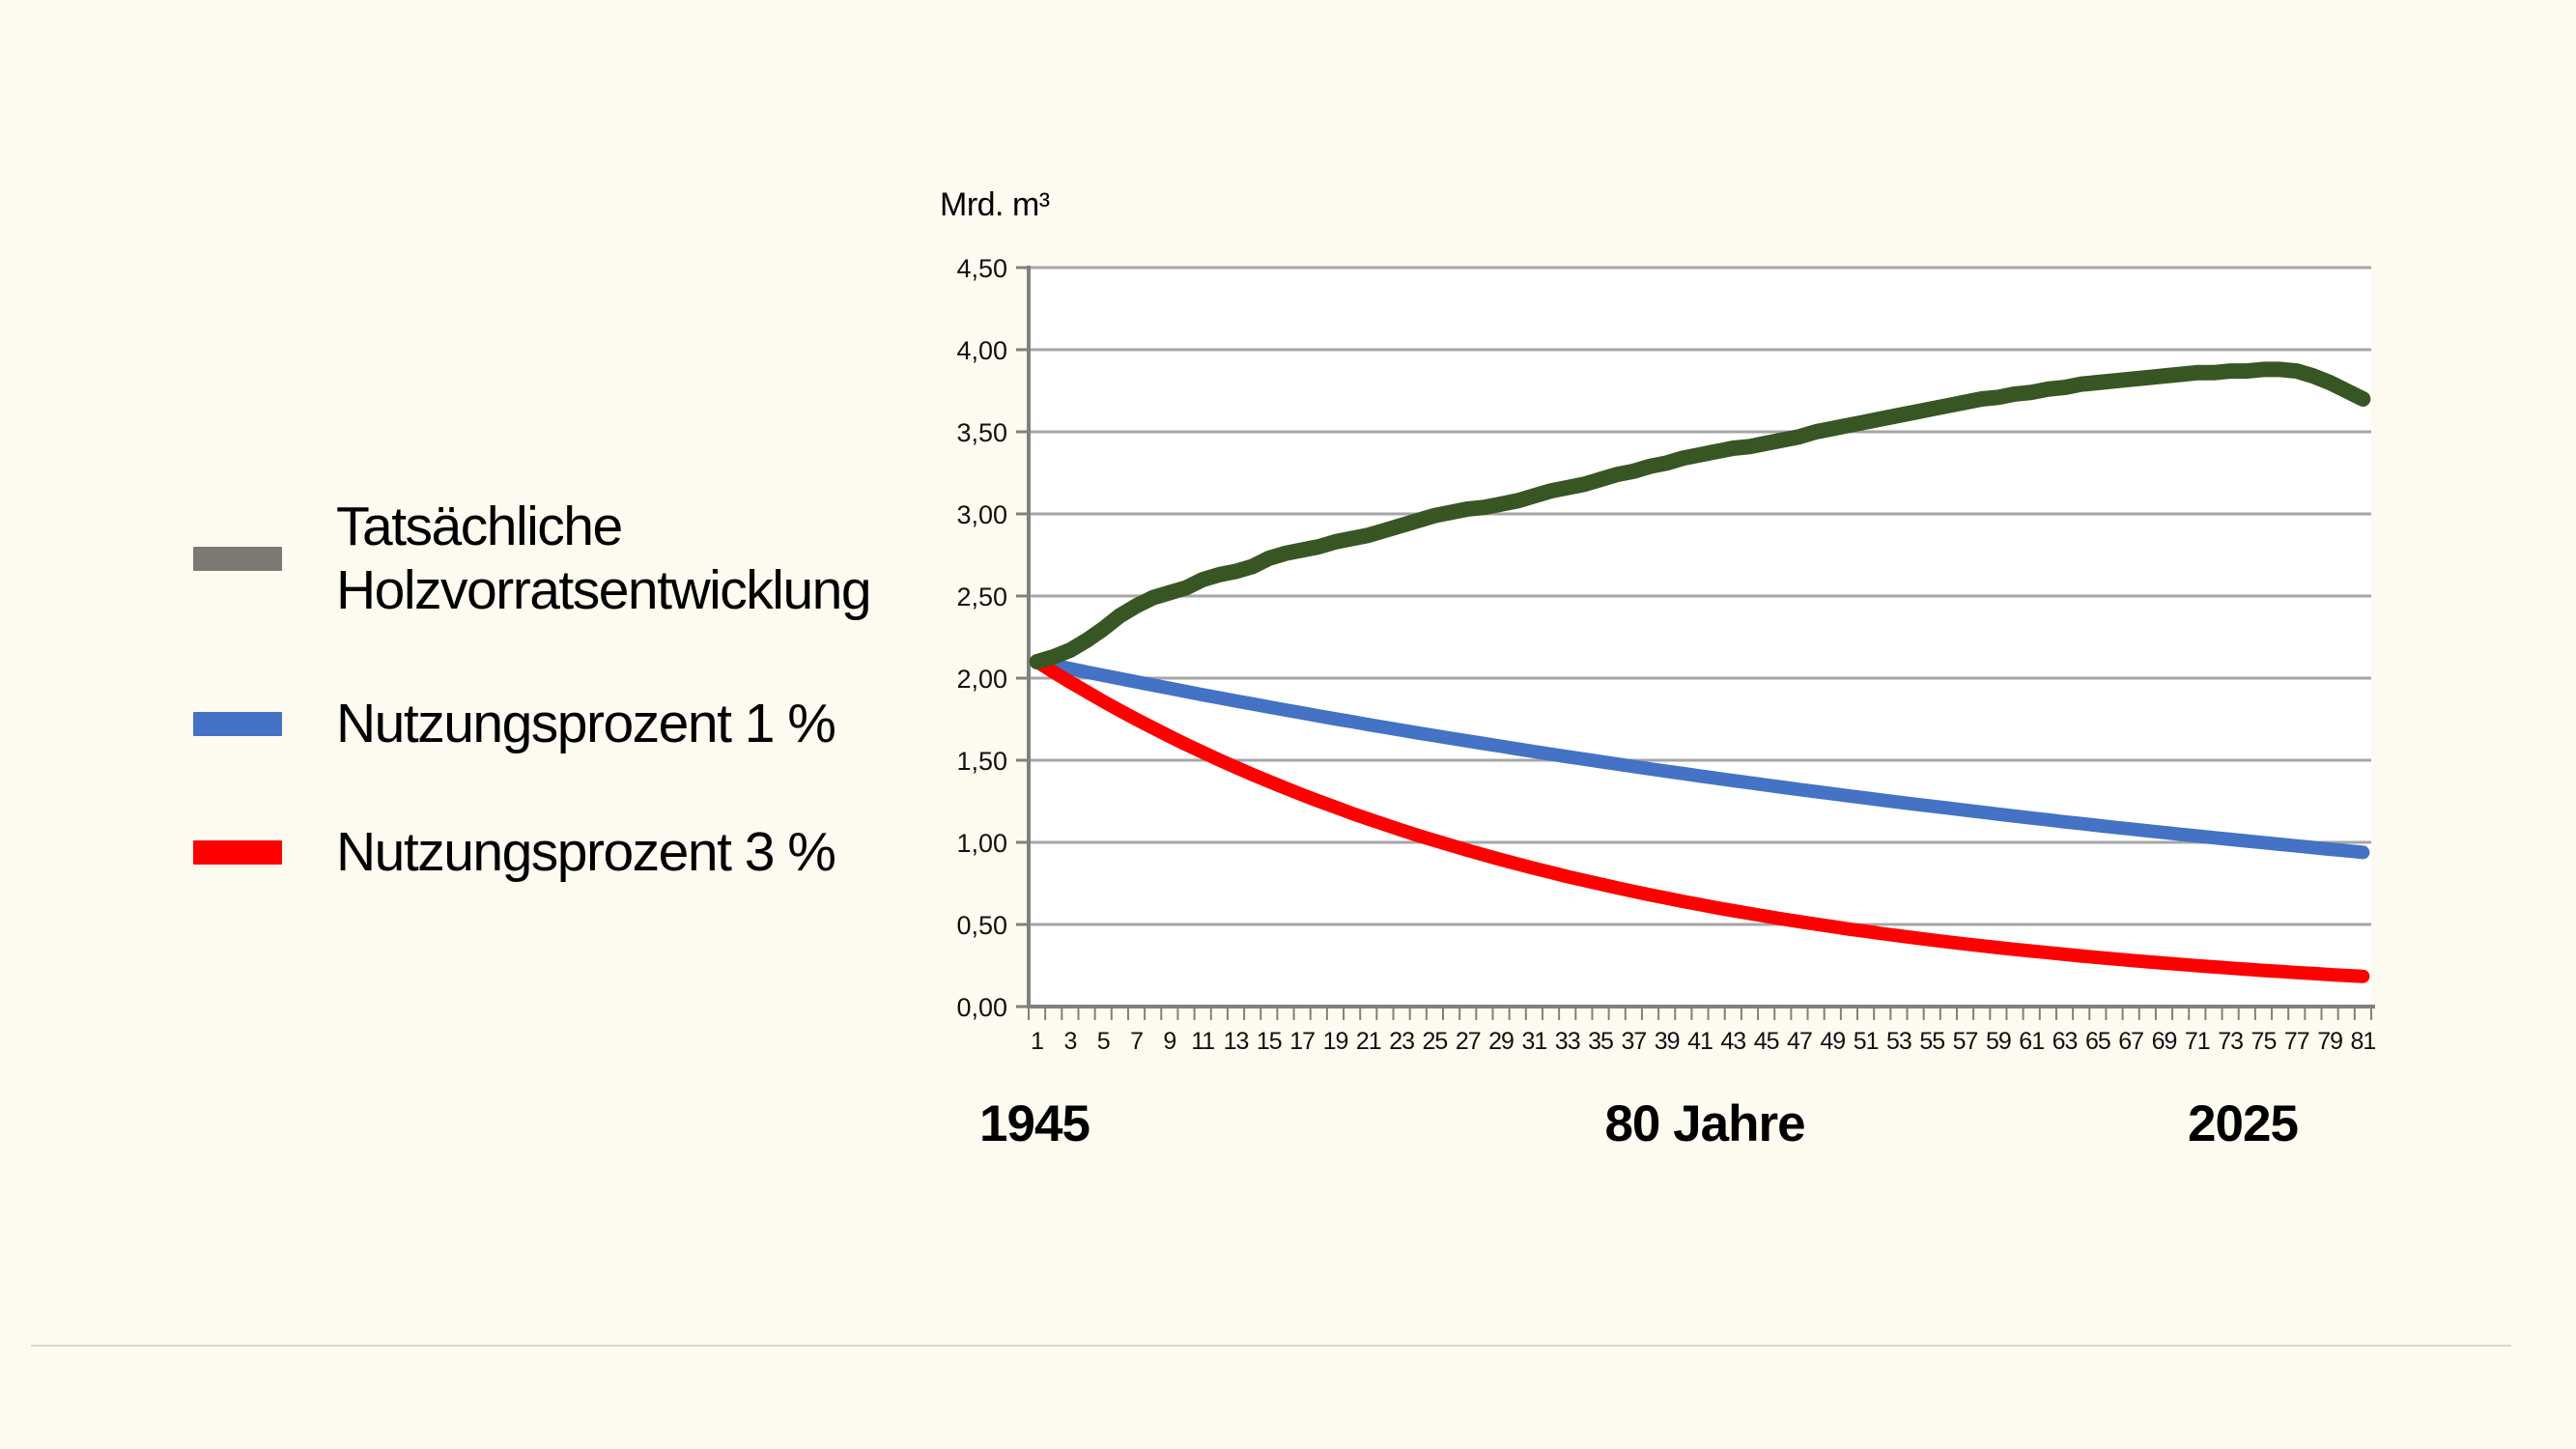 This screenshot has width=2576, height=1449. What do you see at coordinates (1667, 1041) in the screenshot?
I see `x-tick-label: 39` at bounding box center [1667, 1041].